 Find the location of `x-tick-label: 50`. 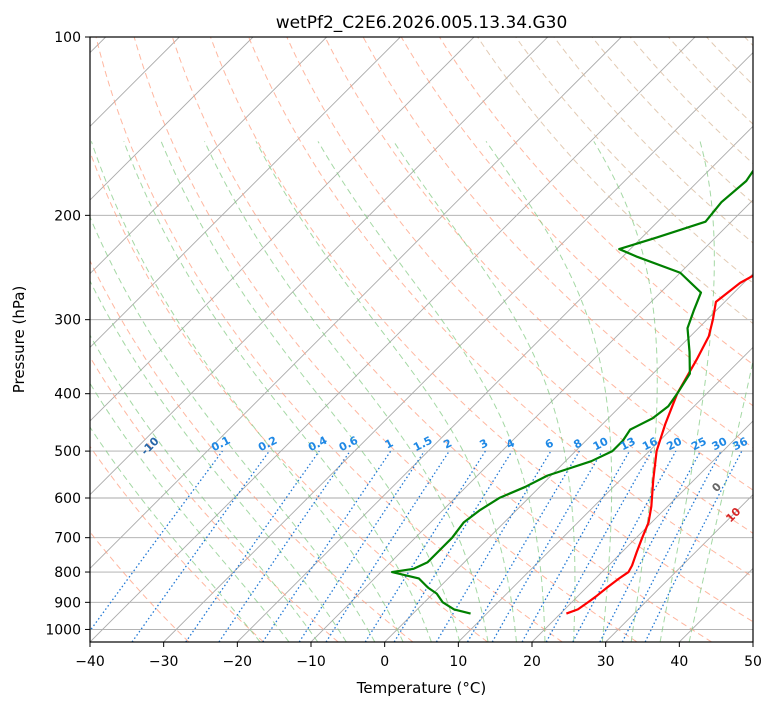

x-tick-label: 50 is located at coordinates (753, 662).